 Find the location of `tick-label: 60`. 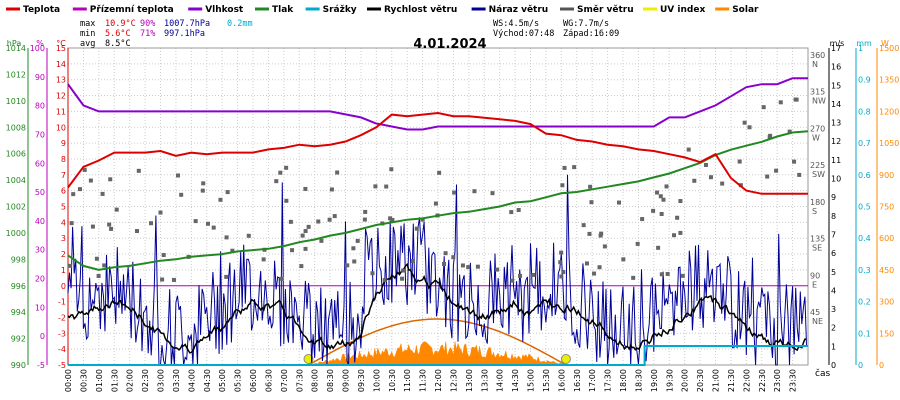

tick-label: 60 is located at coordinates (40, 163).